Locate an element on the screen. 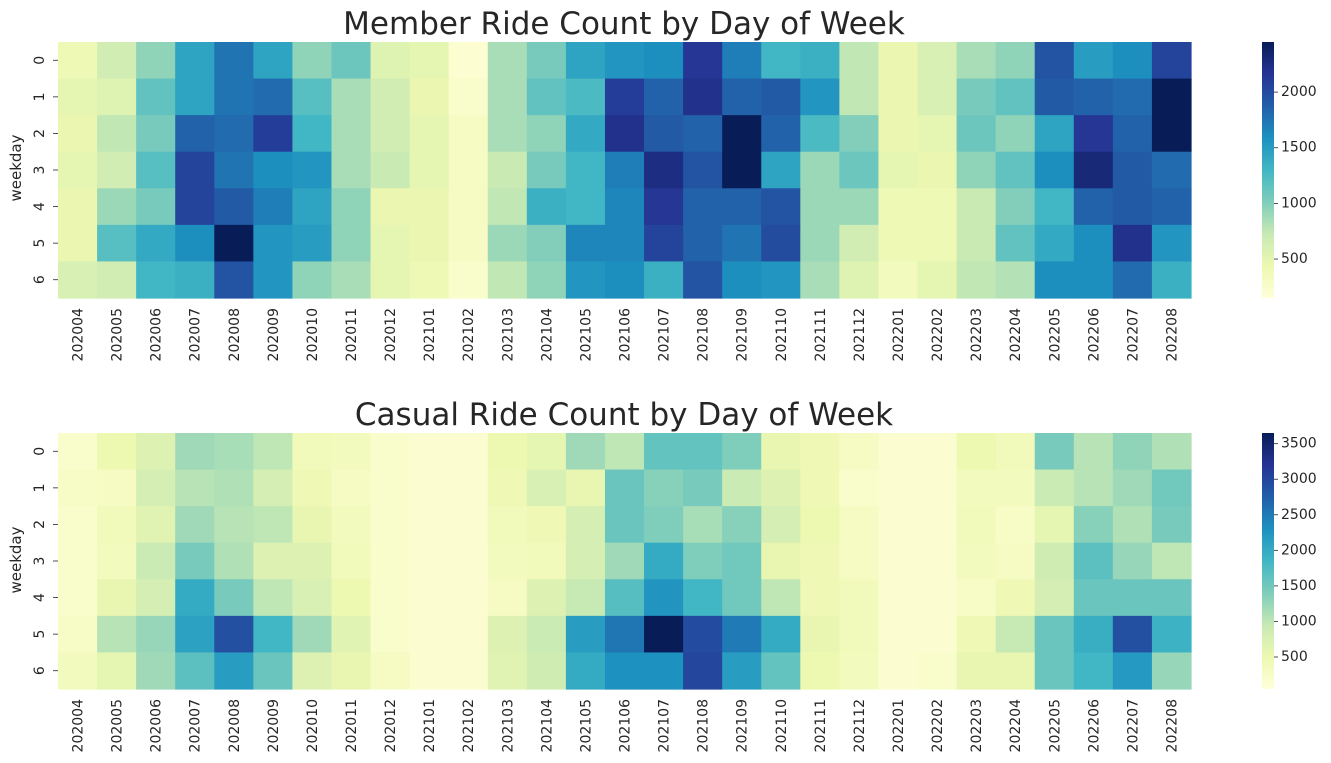  member-x-tick-label: 202106 is located at coordinates (626, 335).